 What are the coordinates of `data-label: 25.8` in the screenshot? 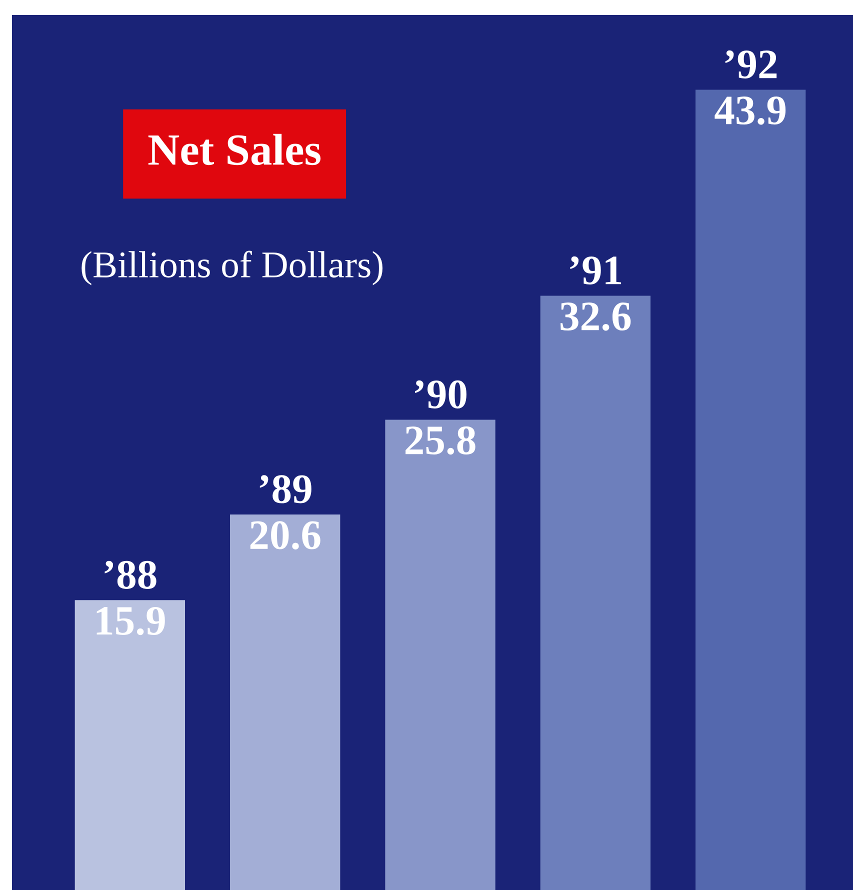 It's located at (441, 440).